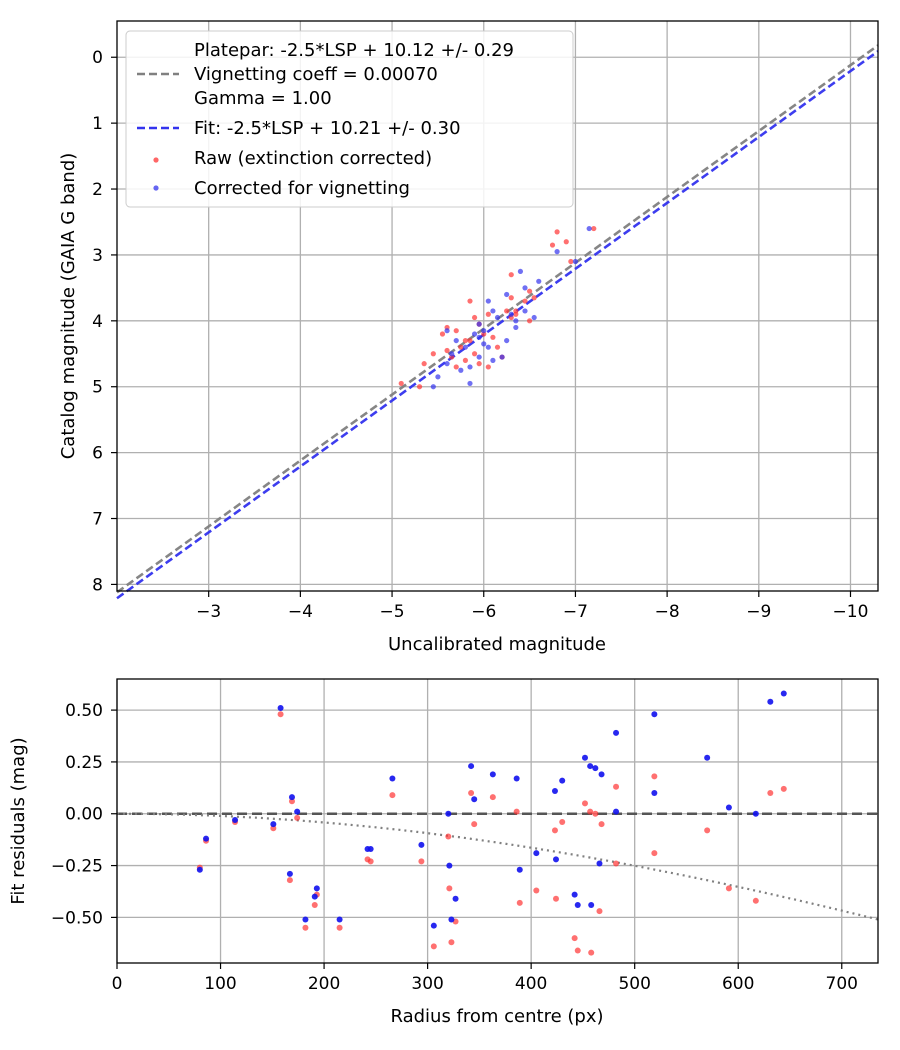  Describe the element at coordinates (84, 711) in the screenshot. I see `y-tick-label: 0.50` at that location.